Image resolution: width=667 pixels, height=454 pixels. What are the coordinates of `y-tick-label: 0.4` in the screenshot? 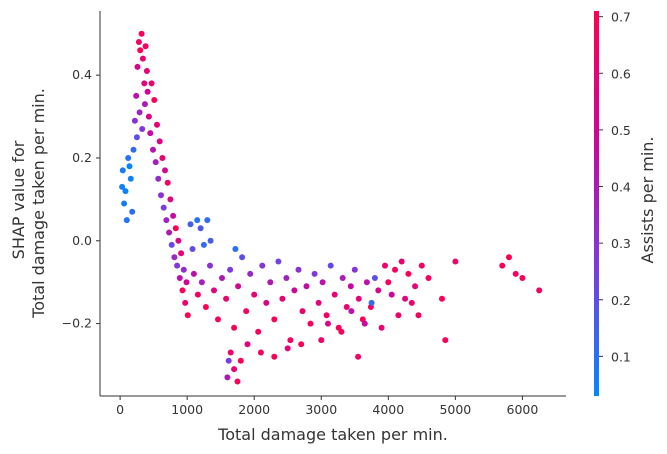 It's located at (82, 74).